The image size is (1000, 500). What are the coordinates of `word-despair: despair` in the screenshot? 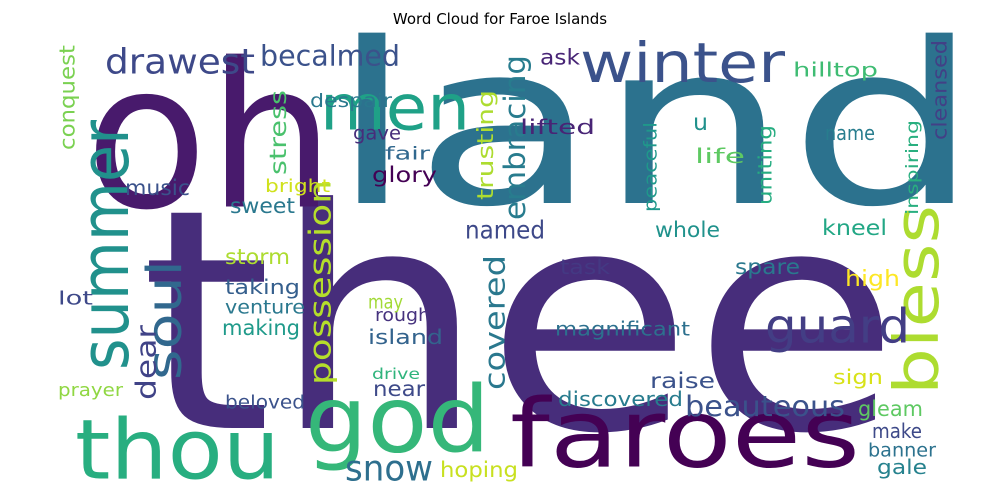 It's located at (351, 101).